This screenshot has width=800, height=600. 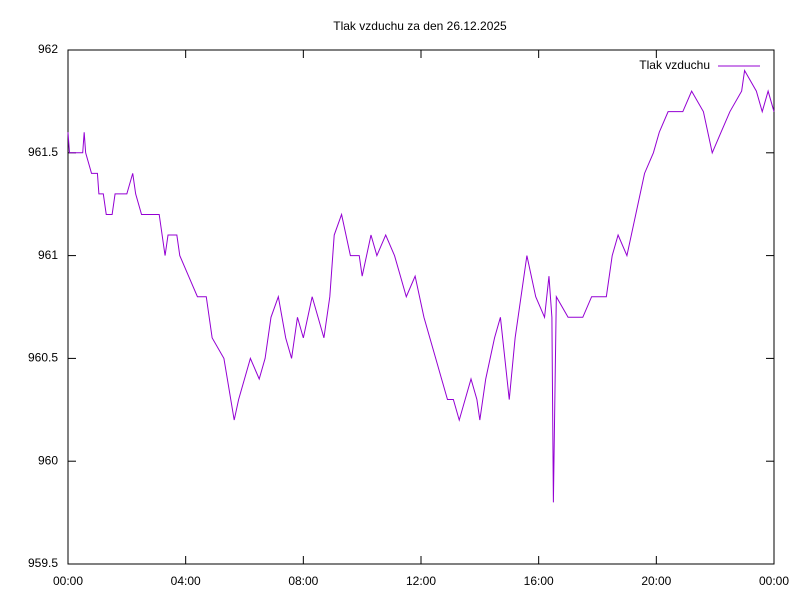 What do you see at coordinates (186, 581) in the screenshot?
I see `x-tick-label: 04:00` at bounding box center [186, 581].